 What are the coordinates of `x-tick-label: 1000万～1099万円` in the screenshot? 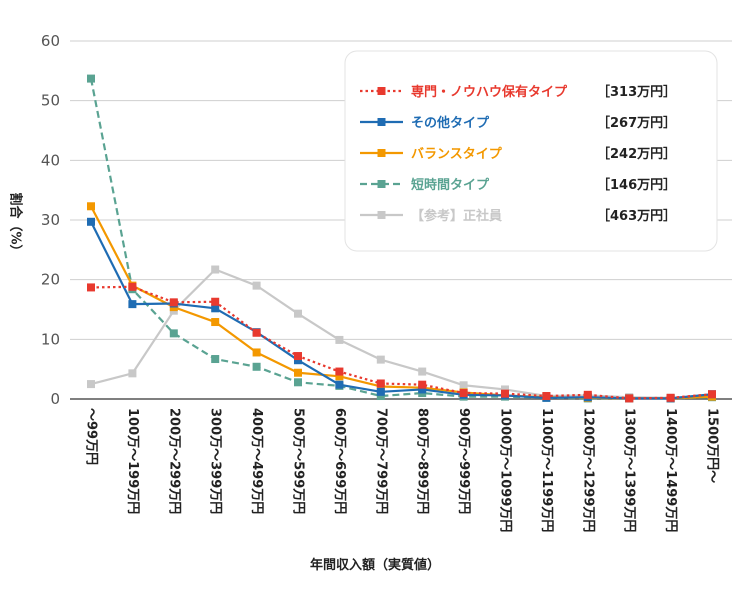 It's located at (505, 470).